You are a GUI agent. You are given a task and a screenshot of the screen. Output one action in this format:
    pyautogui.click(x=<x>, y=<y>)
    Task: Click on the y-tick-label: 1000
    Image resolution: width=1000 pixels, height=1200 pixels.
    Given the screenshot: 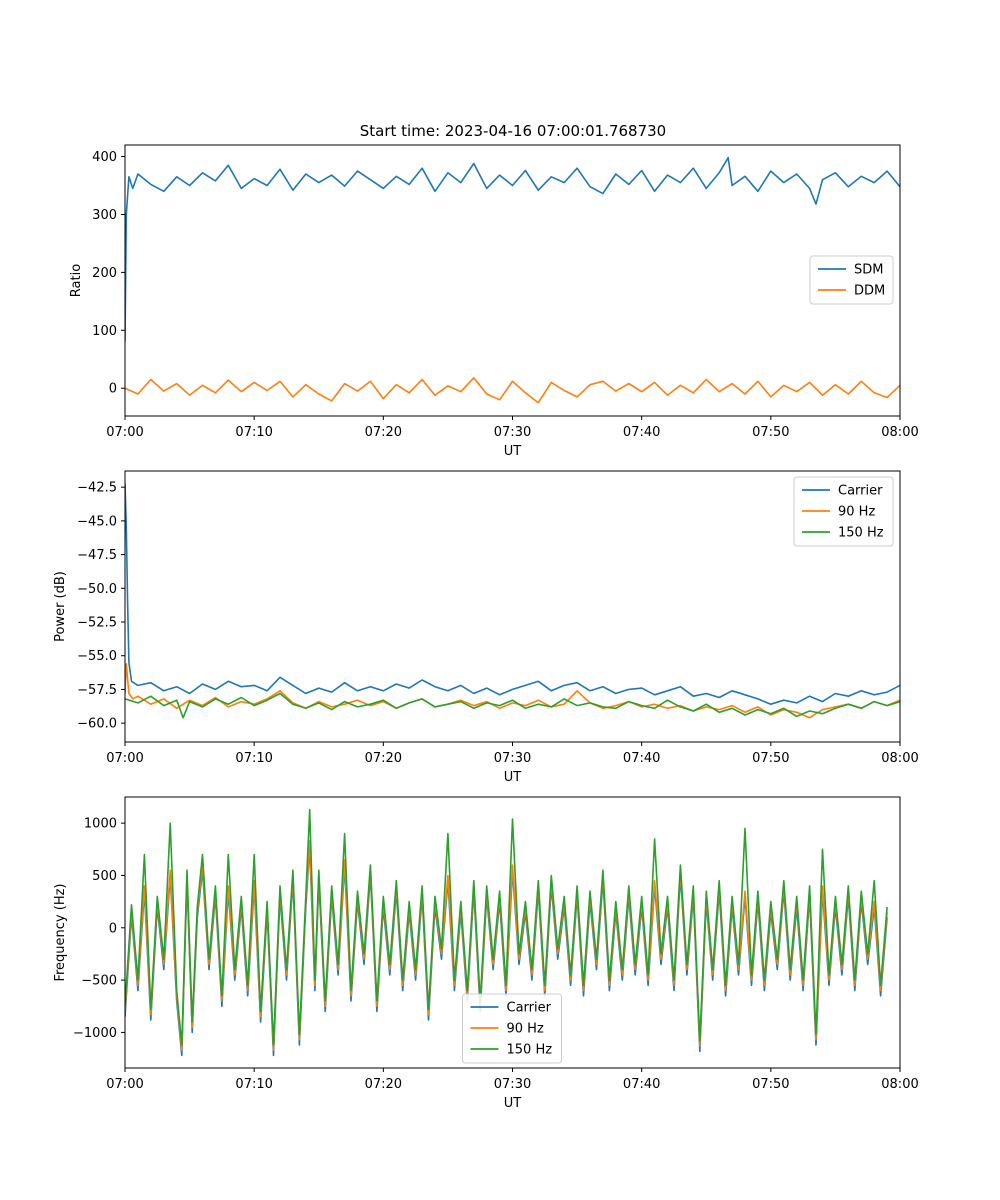 What is the action you would take?
    pyautogui.click(x=100, y=824)
    